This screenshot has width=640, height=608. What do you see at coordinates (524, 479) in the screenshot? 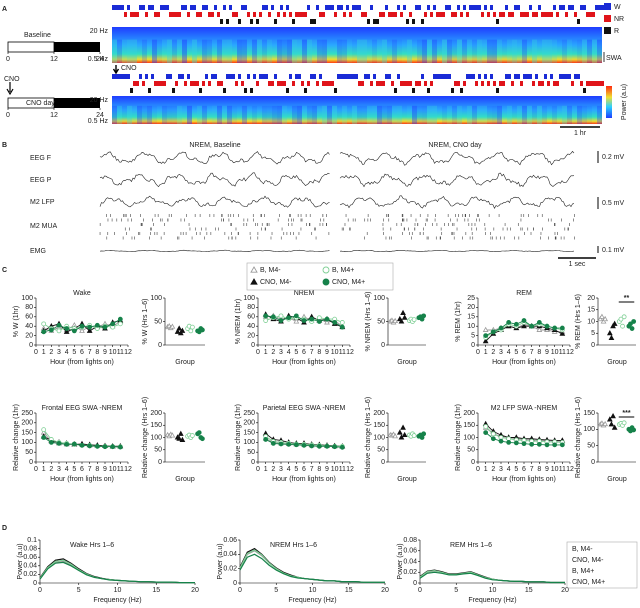
I see `x-axis-label: Hour (from lights on)` at bounding box center [524, 479].